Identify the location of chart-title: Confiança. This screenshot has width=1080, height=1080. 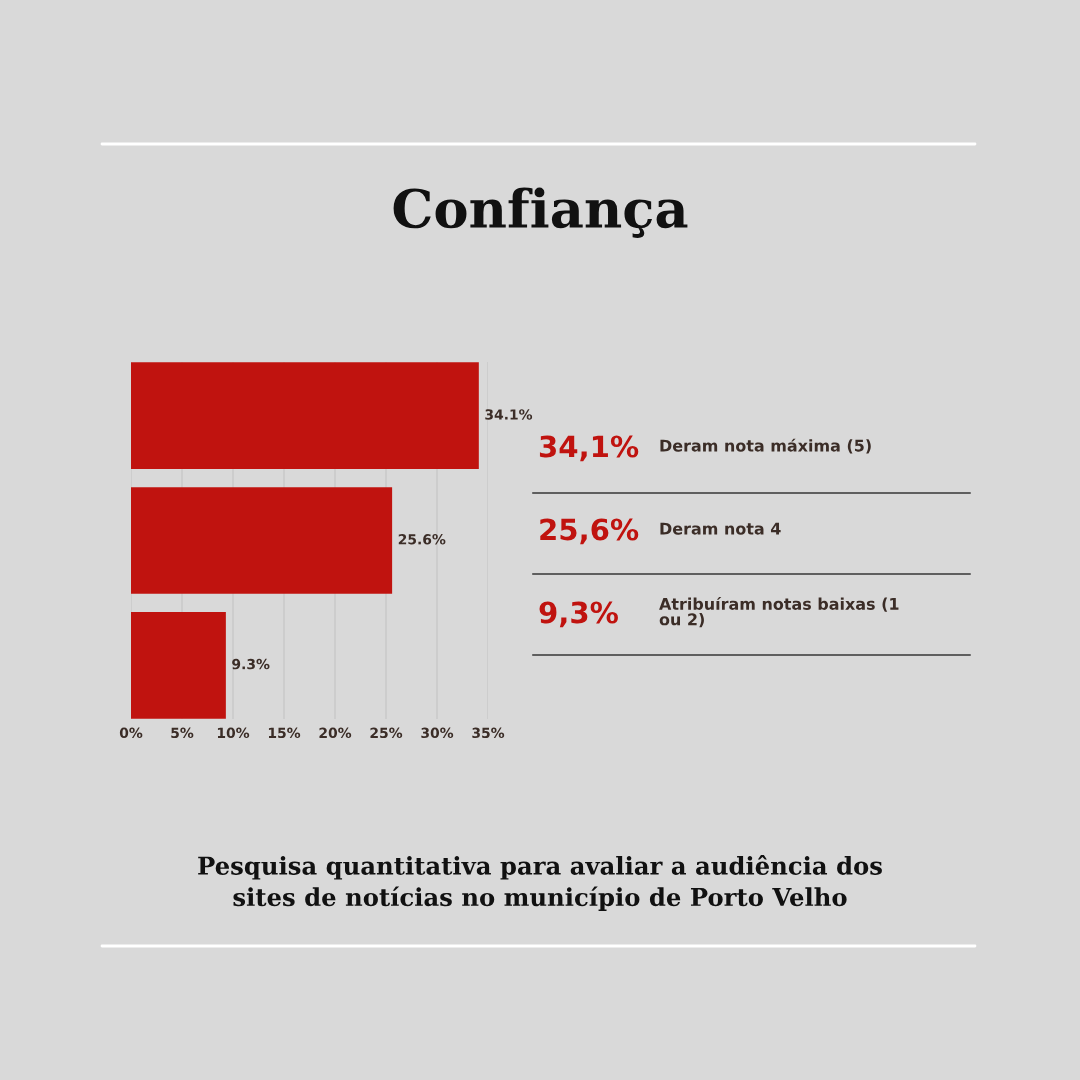
(540, 212).